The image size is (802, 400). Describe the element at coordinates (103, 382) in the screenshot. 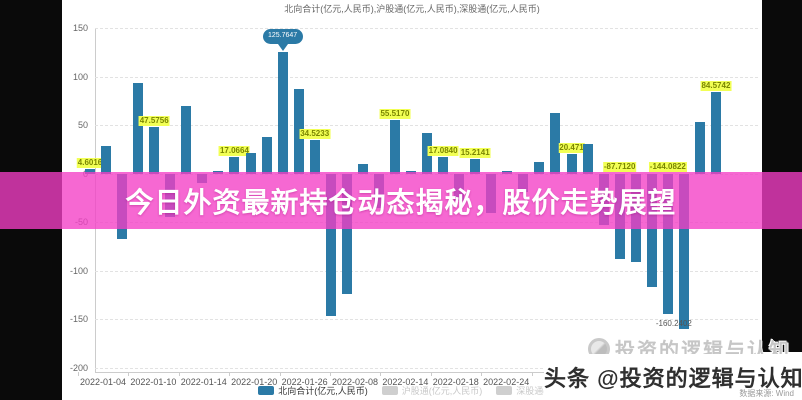

I see `x-tick-label: 2022-01-04` at that location.